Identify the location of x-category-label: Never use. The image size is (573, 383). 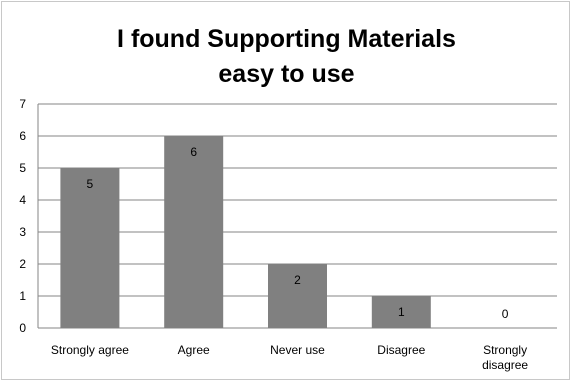
(297, 350).